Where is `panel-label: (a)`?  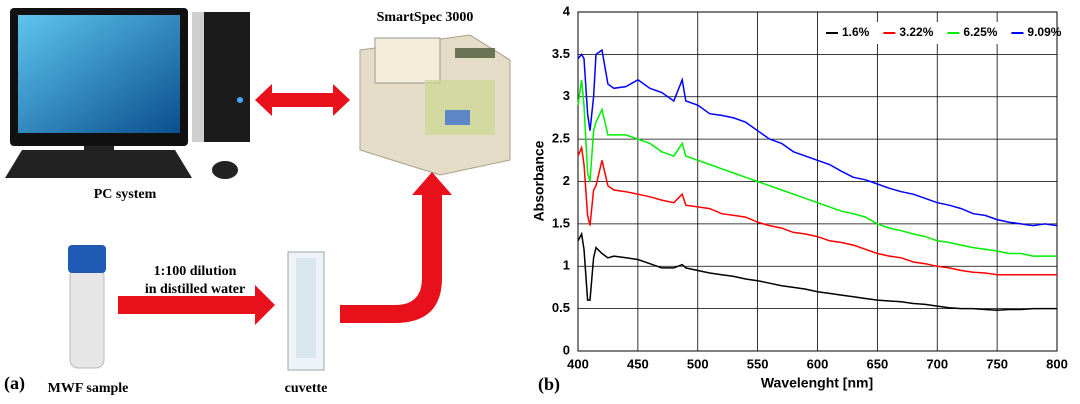 panel-label: (a) is located at coordinates (14, 383).